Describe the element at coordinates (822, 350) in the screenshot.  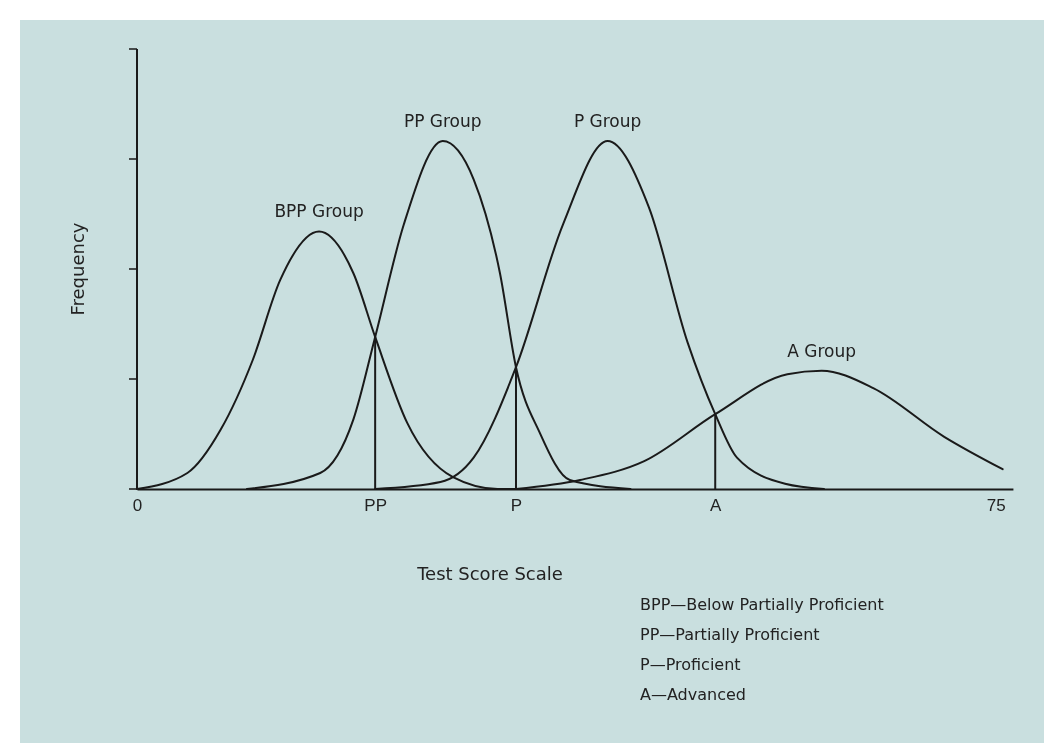
I see `series-label: A Group` at that location.